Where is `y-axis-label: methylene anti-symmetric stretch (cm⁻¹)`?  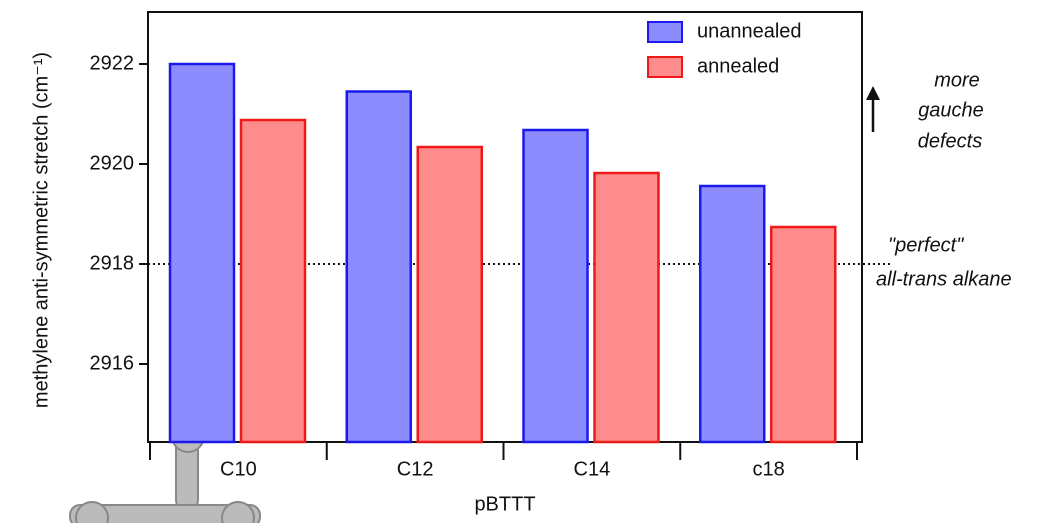
y-axis-label: methylene anti-symmetric stretch (cm⁻¹) is located at coordinates (41, 230).